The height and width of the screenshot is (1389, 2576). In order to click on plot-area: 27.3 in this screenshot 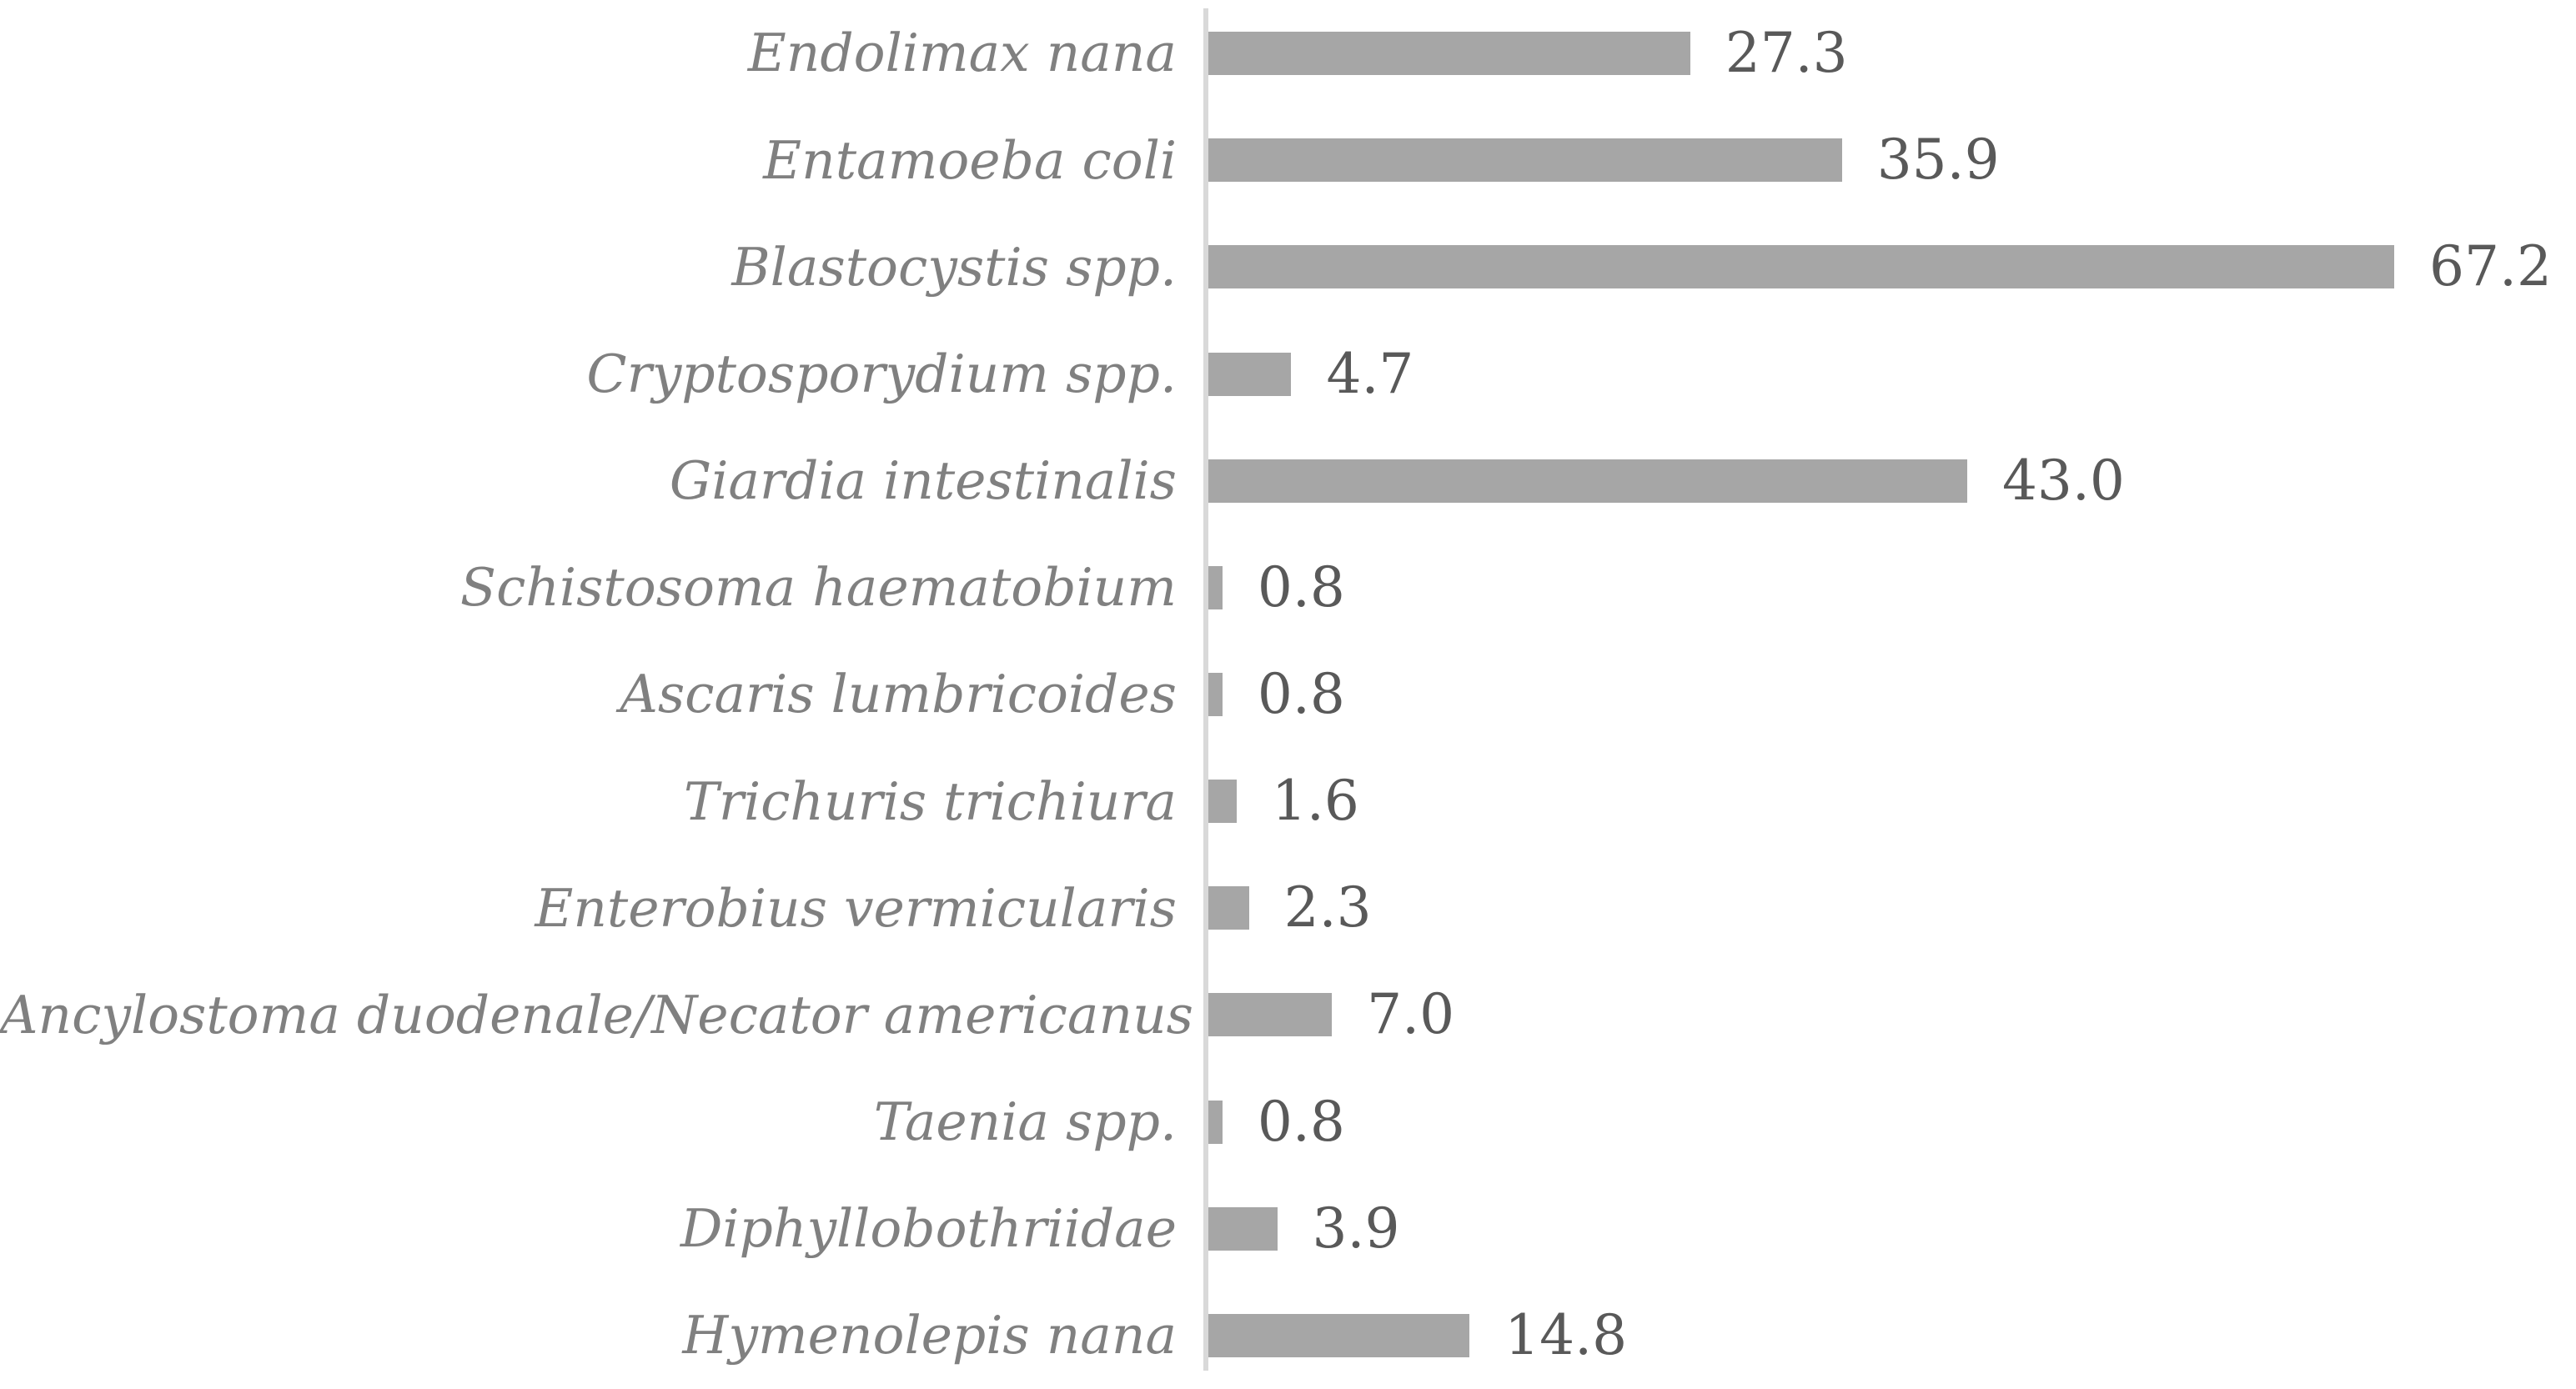, I will do `click(1889, 53)`.